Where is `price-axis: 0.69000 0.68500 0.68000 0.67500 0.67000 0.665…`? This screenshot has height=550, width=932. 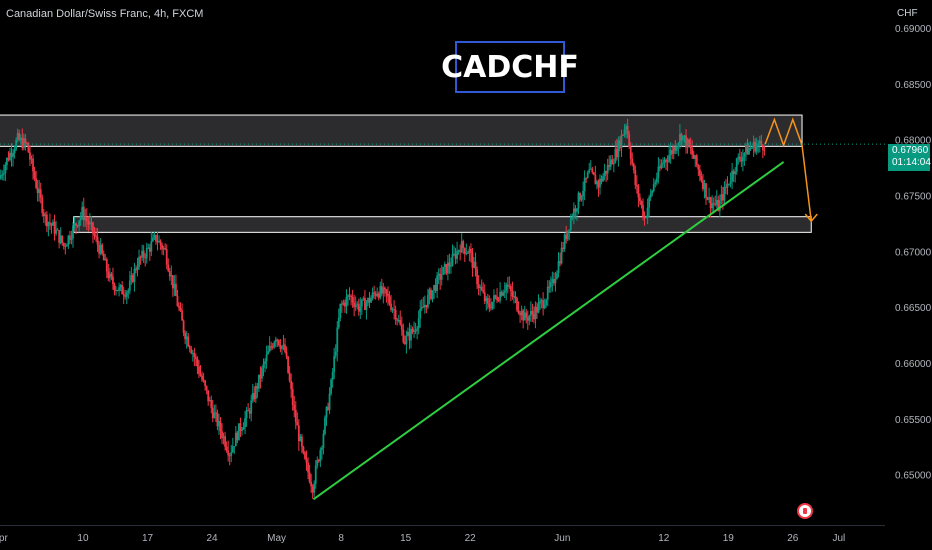
price-axis: 0.69000 0.68500 0.68000 0.67500 0.67000 0.665… is located at coordinates (913, 253).